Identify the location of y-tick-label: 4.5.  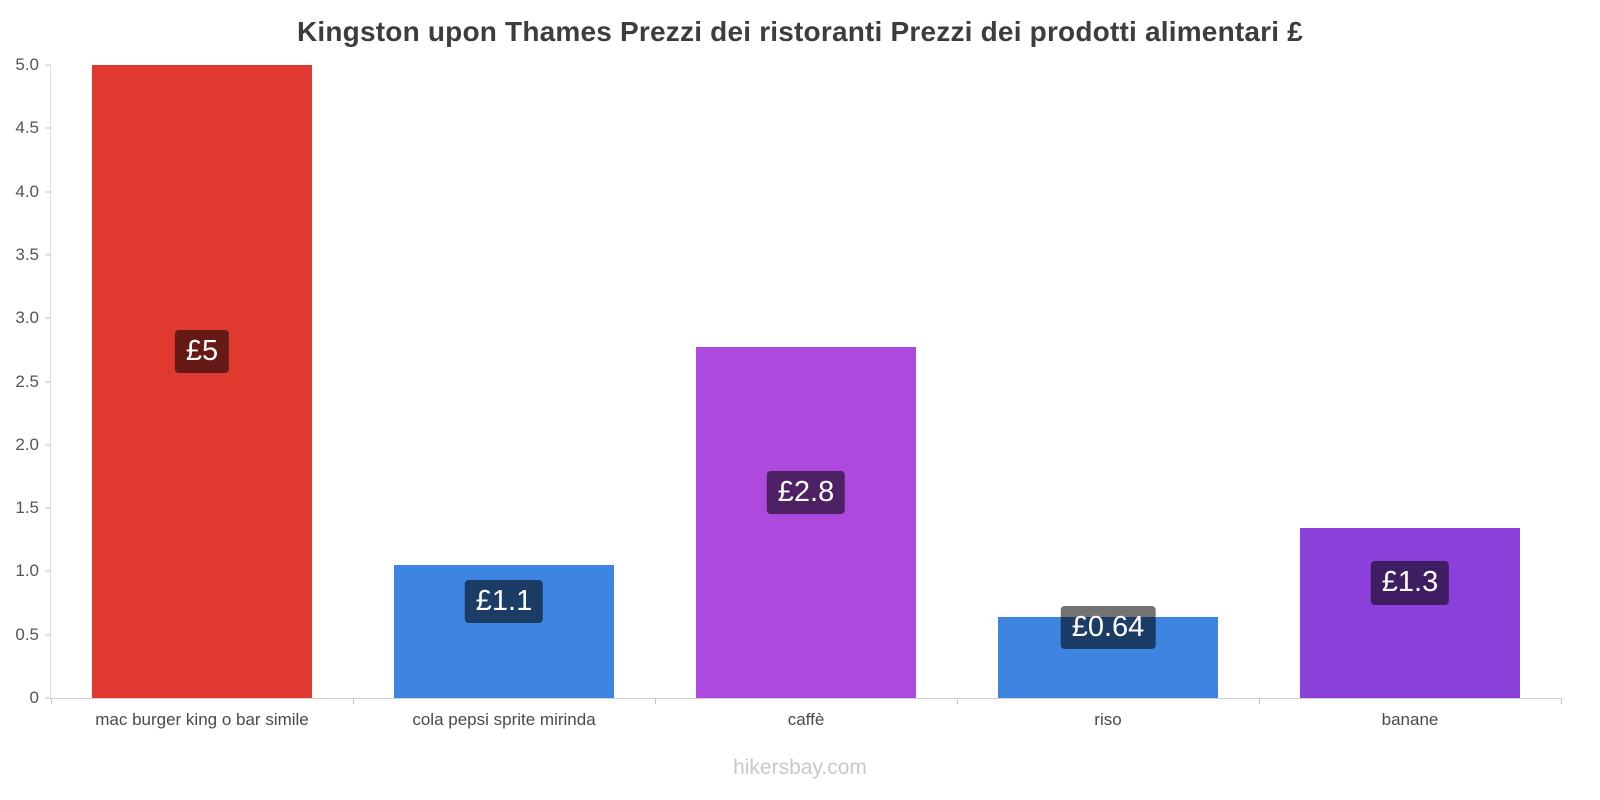
(27, 128).